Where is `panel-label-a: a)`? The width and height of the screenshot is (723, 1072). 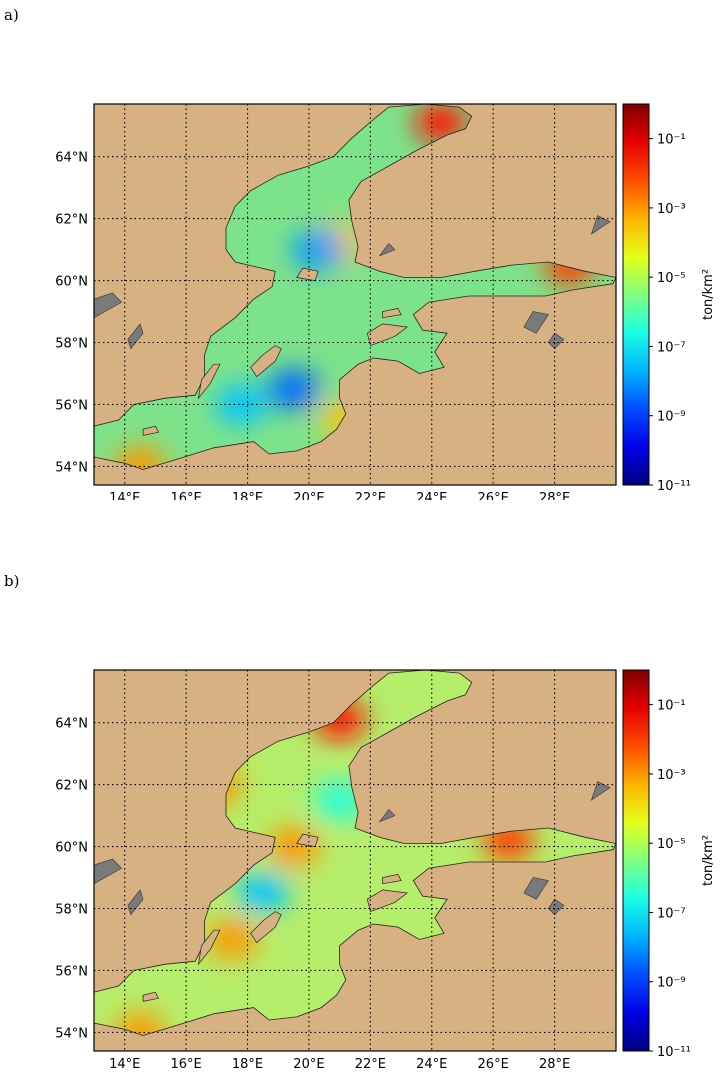
panel-label-a: a) is located at coordinates (11, 15).